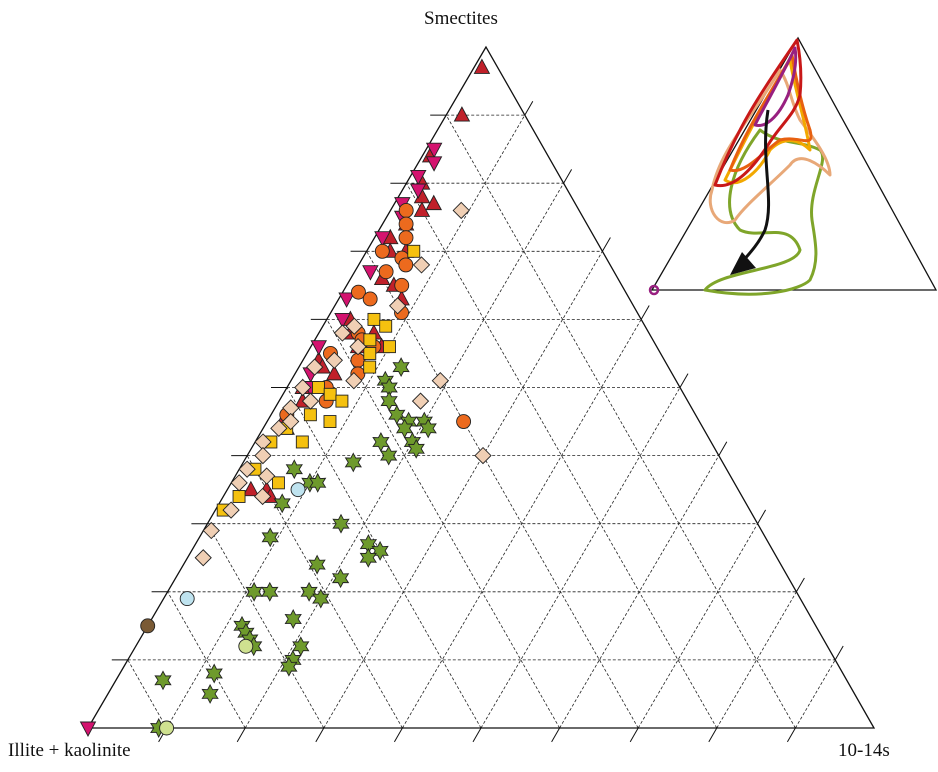  I want to click on left-axis-label: Illite + kaolinite, so click(69, 750).